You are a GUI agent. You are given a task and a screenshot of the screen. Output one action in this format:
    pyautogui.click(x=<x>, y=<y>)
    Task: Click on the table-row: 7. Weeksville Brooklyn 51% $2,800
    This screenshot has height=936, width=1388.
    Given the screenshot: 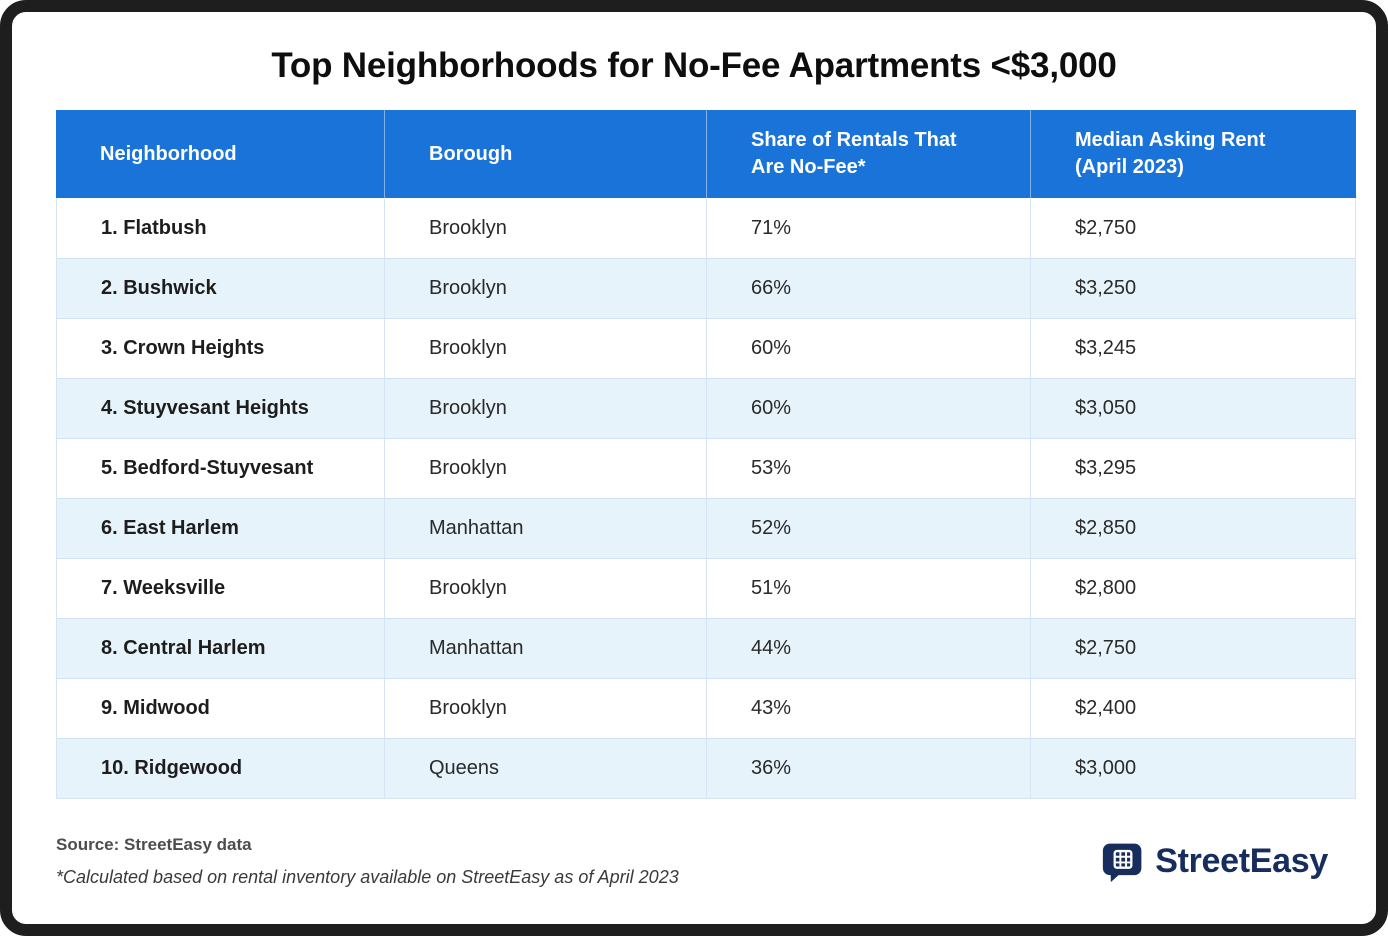 What is the action you would take?
    pyautogui.click(x=706, y=588)
    